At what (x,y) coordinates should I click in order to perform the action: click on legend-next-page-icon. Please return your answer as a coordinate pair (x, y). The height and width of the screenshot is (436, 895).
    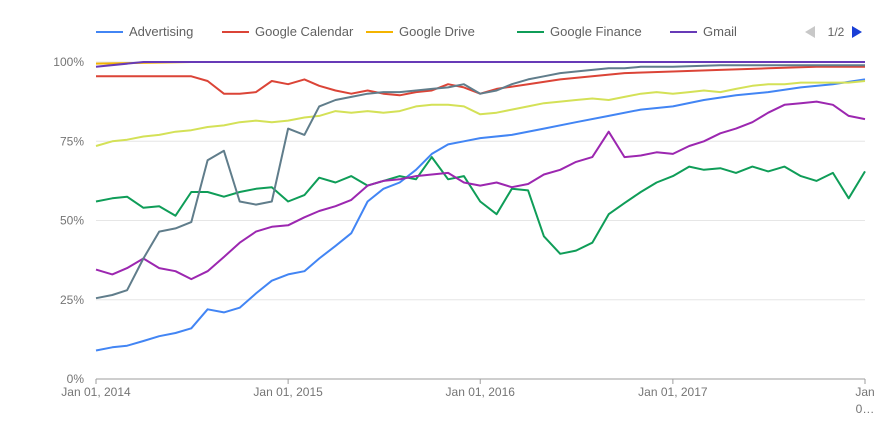
    Looking at the image, I should click on (857, 32).